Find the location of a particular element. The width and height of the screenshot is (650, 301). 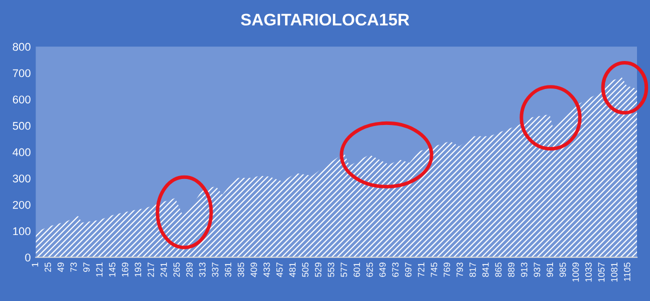

x-tick-label: 937 is located at coordinates (537, 269).